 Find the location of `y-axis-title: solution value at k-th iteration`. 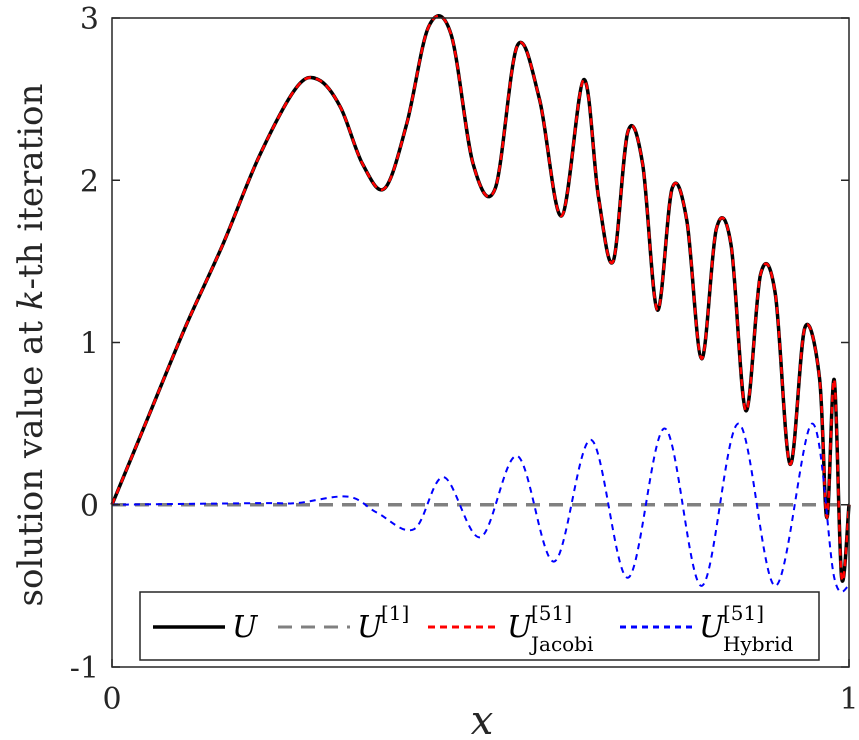

y-axis-title: solution value at k-th iteration is located at coordinates (31, 345).